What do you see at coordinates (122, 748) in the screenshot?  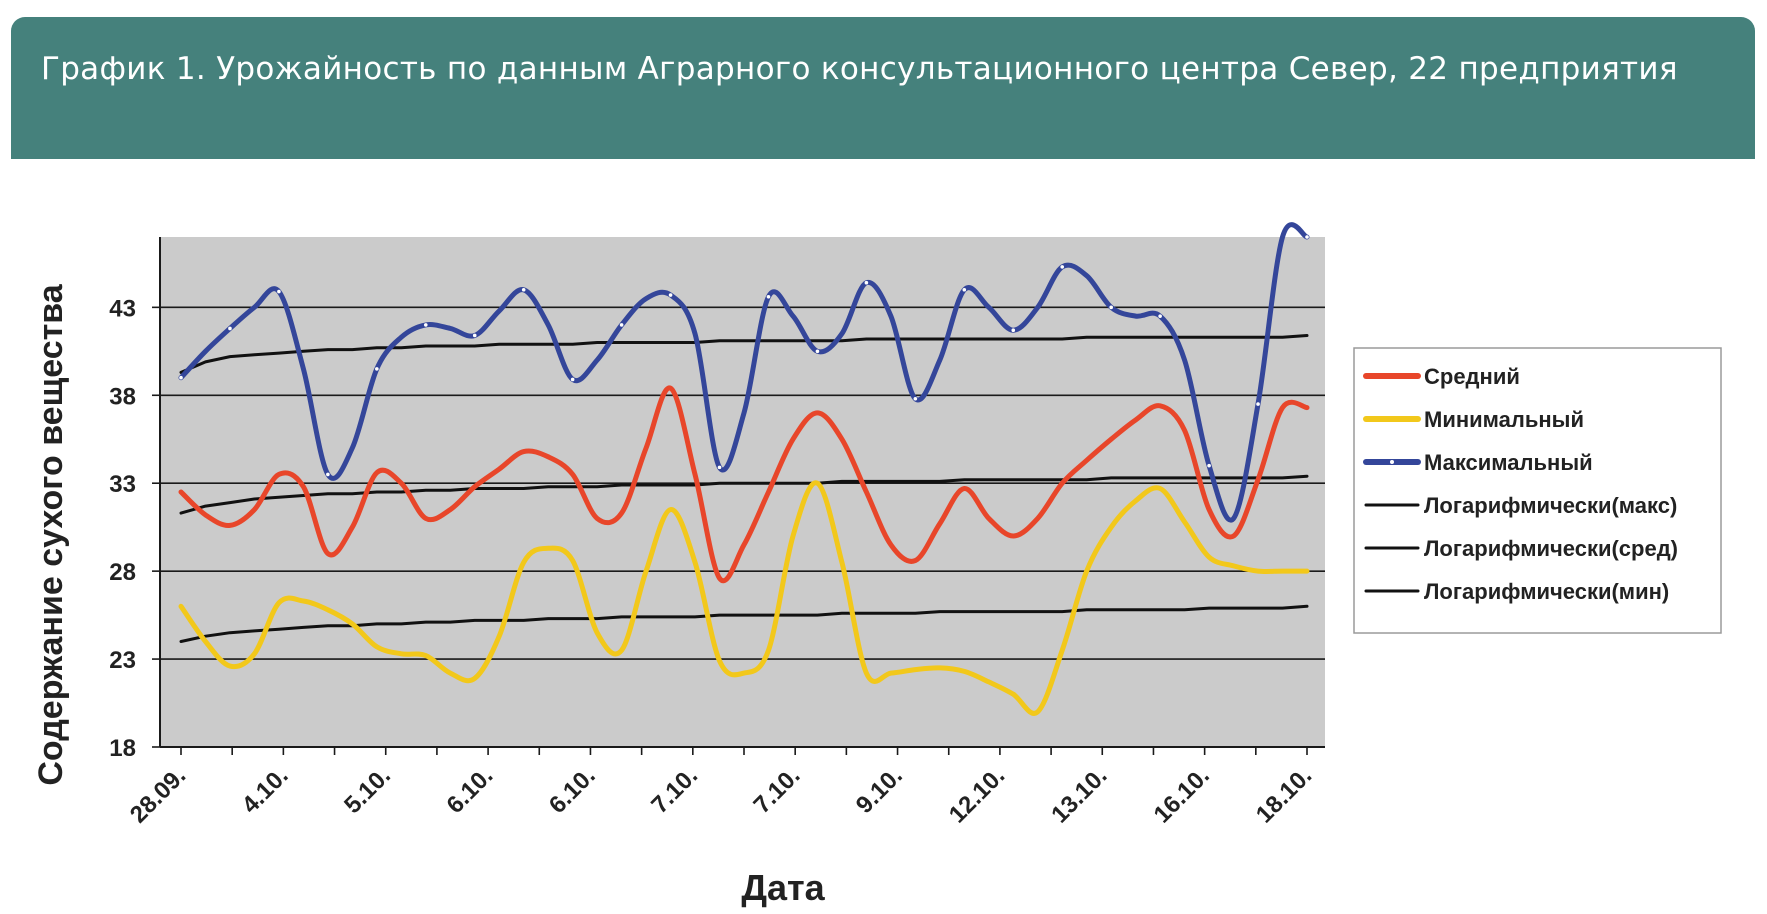 I see `y-tick-label: 18` at bounding box center [122, 748].